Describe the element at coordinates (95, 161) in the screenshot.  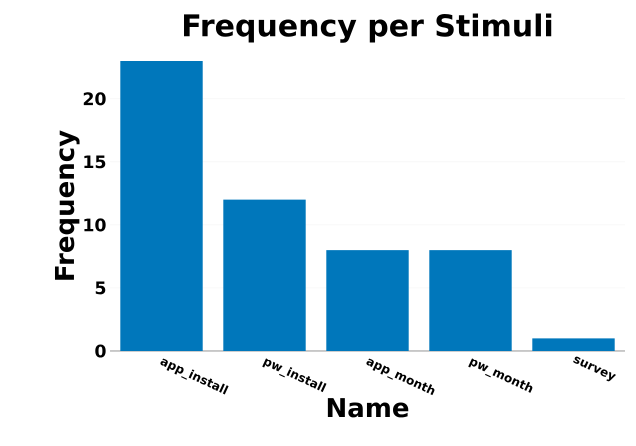
I see `y-tick-label: 15` at that location.